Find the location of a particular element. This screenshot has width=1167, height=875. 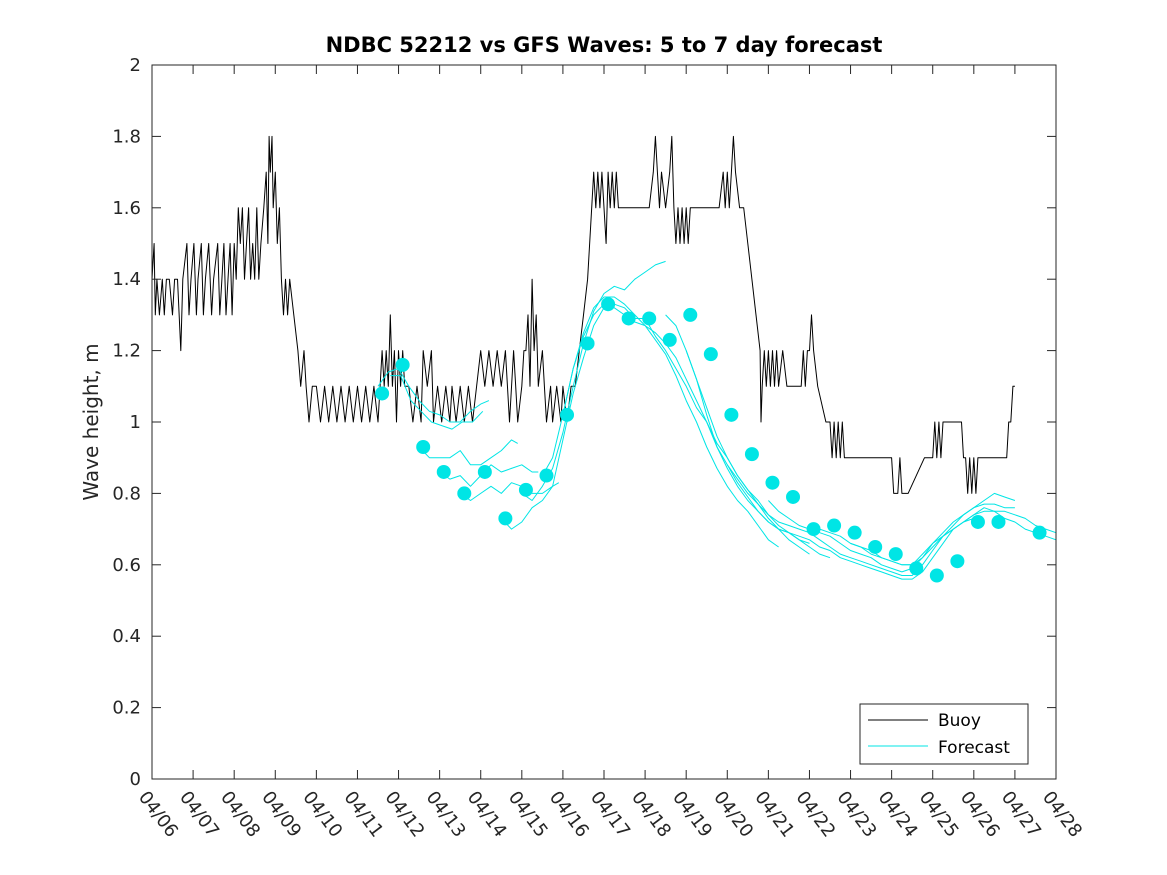

legend-label-buoy: Buoy is located at coordinates (959, 721).